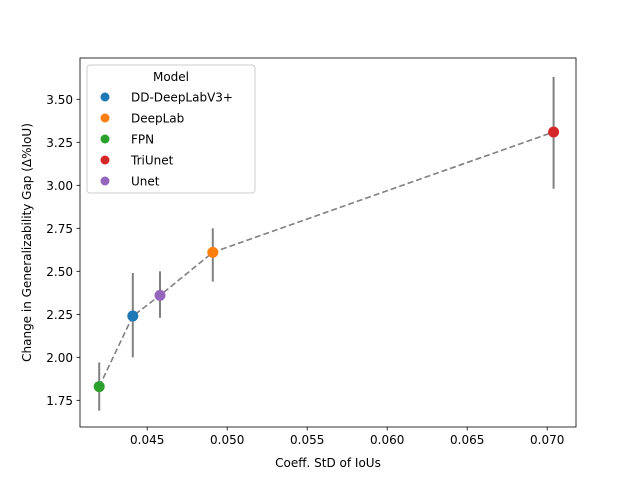  I want to click on y-axis-label: Change in Generalizability Gap (Δ%IoU), so click(27, 242).